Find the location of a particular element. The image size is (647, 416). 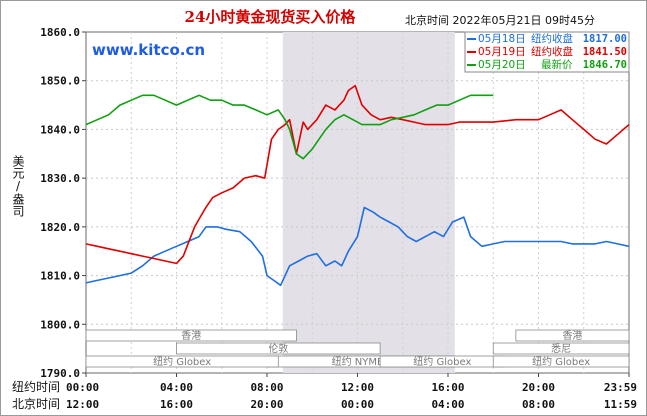

legend-label-1: 纽约收盘 is located at coordinates (552, 51).